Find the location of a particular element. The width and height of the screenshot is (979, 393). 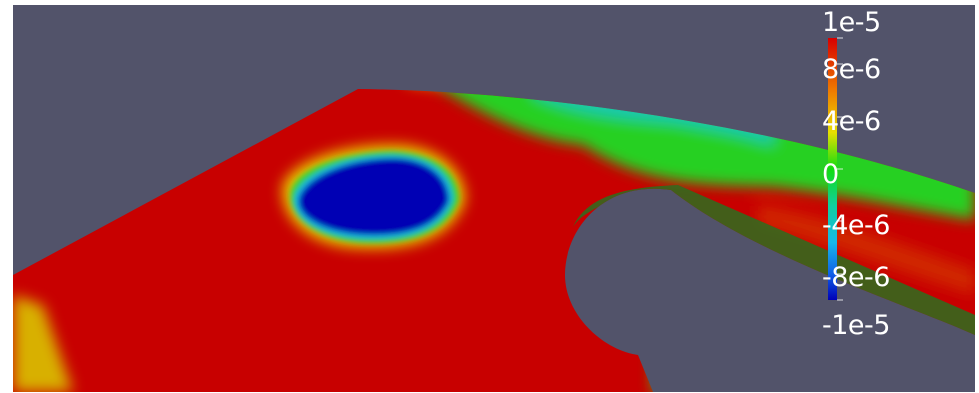

colorbar-gradient is located at coordinates (832, 169).